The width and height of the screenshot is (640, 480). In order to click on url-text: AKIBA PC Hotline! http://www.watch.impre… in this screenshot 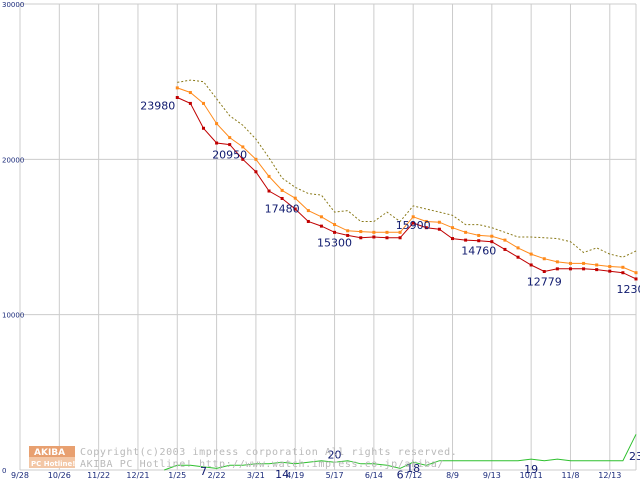, I will do `click(262, 464)`.